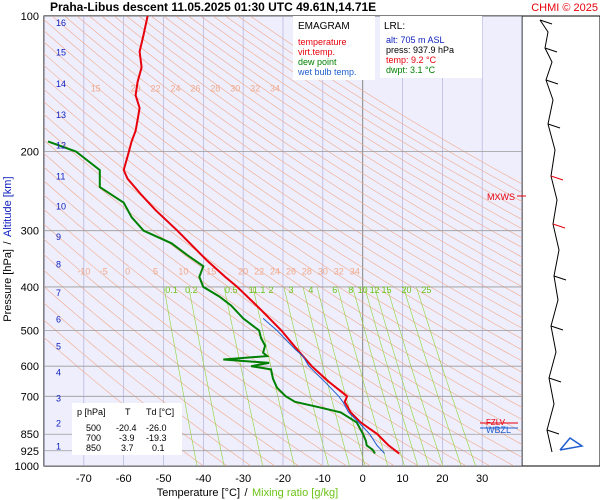 This screenshot has height=500, width=600. Describe the element at coordinates (501, 197) in the screenshot. I see `mxws-label: MXWS` at that location.